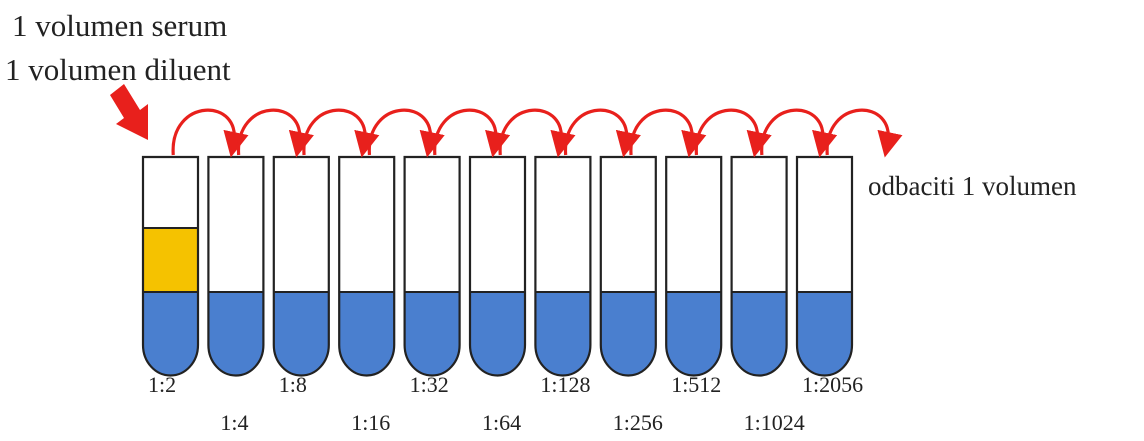 The height and width of the screenshot is (441, 1144). Describe the element at coordinates (774, 422) in the screenshot. I see `dilution-label: 1:1024` at that location.